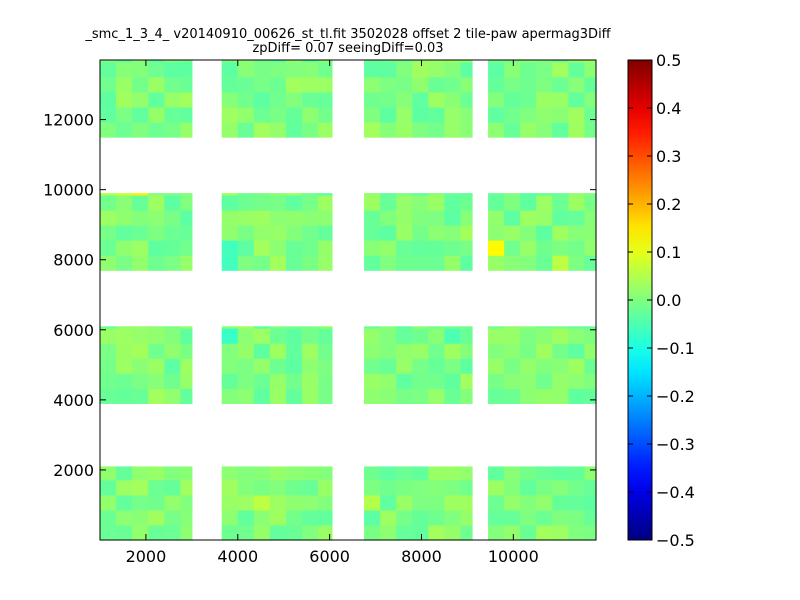 The image size is (800, 600). I want to click on colorbar-tick-label: 0.0, so click(668, 300).